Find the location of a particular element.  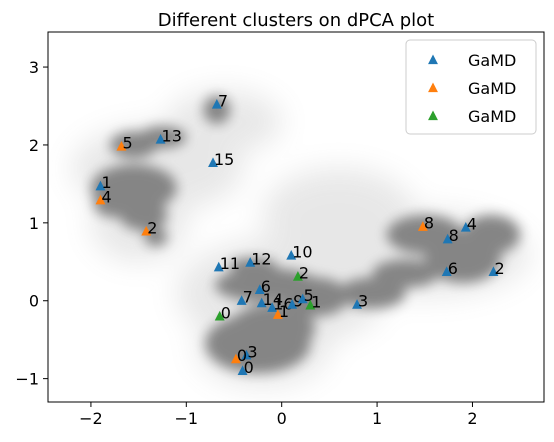

y-tick-label: 0 is located at coordinates (34, 301).